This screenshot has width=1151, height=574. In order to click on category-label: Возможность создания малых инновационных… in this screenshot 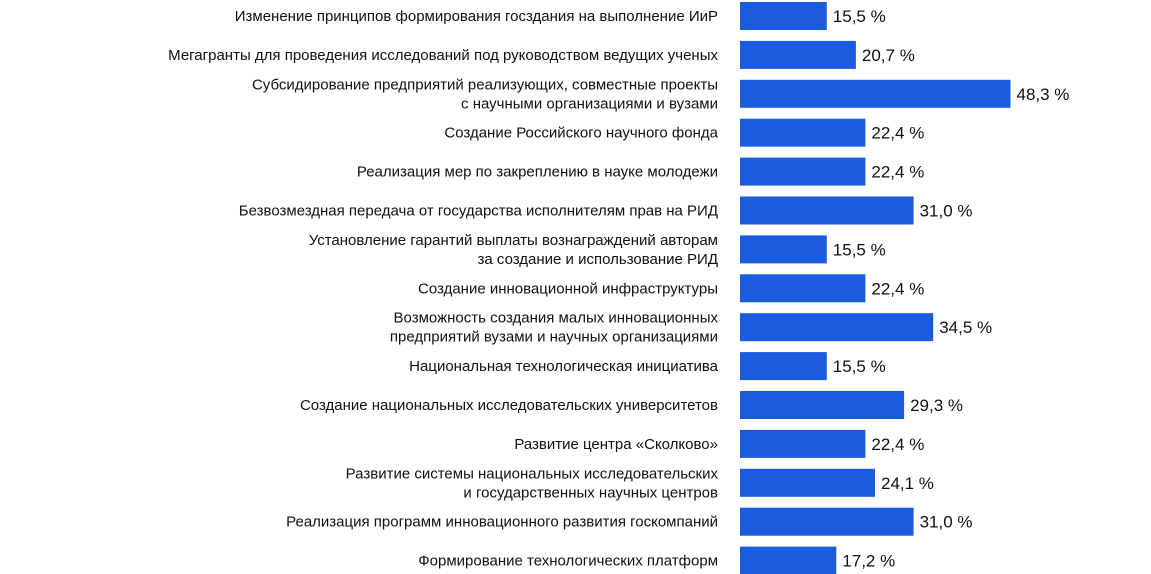, I will do `click(554, 328)`.